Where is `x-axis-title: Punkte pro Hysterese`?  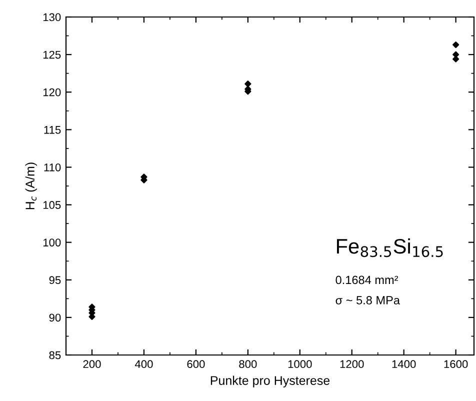
x-axis-title: Punkte pro Hysterese is located at coordinates (270, 382).